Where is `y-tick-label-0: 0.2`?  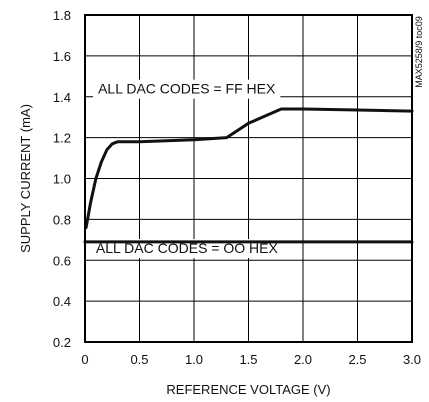
y-tick-label-0: 0.2 is located at coordinates (62, 342).